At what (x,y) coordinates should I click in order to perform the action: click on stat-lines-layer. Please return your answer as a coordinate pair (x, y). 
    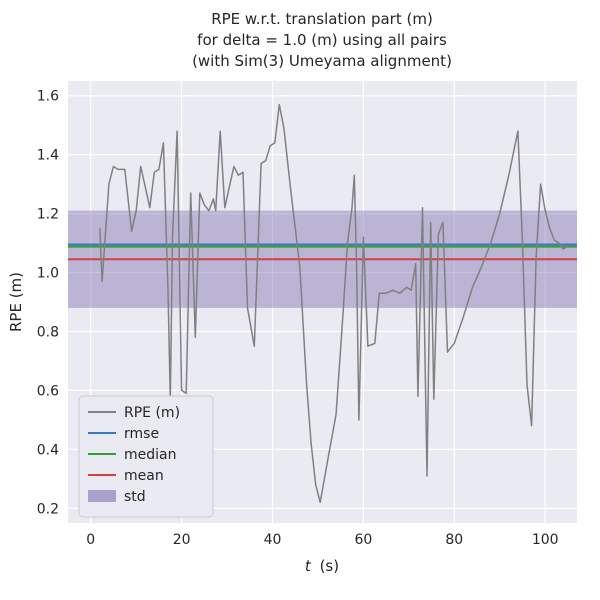
    Looking at the image, I should click on (322, 252).